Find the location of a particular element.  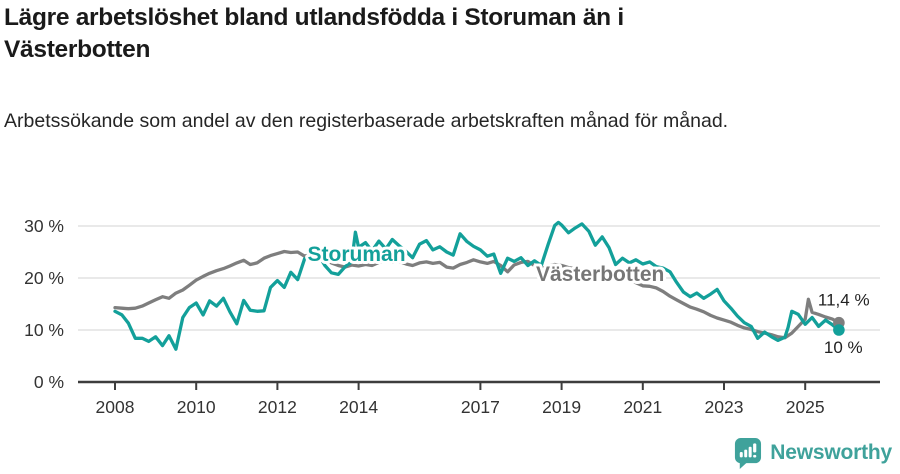

x-axis-ticks is located at coordinates (460, 386).